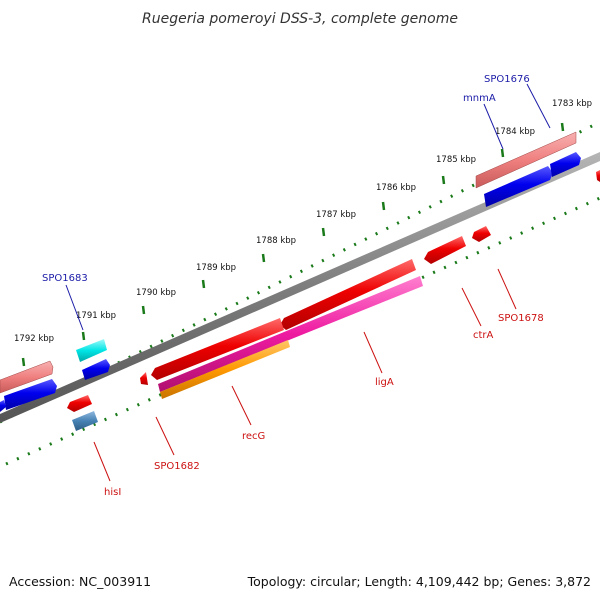  What do you see at coordinates (515, 132) in the screenshot?
I see `tick-label: 1784 kbp` at bounding box center [515, 132].